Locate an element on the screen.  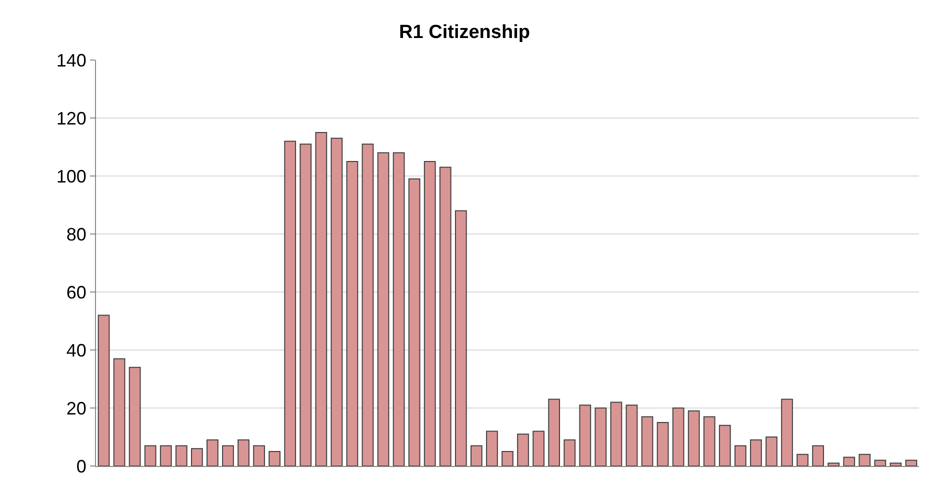
y-tick-label: 0 is located at coordinates (81, 466).